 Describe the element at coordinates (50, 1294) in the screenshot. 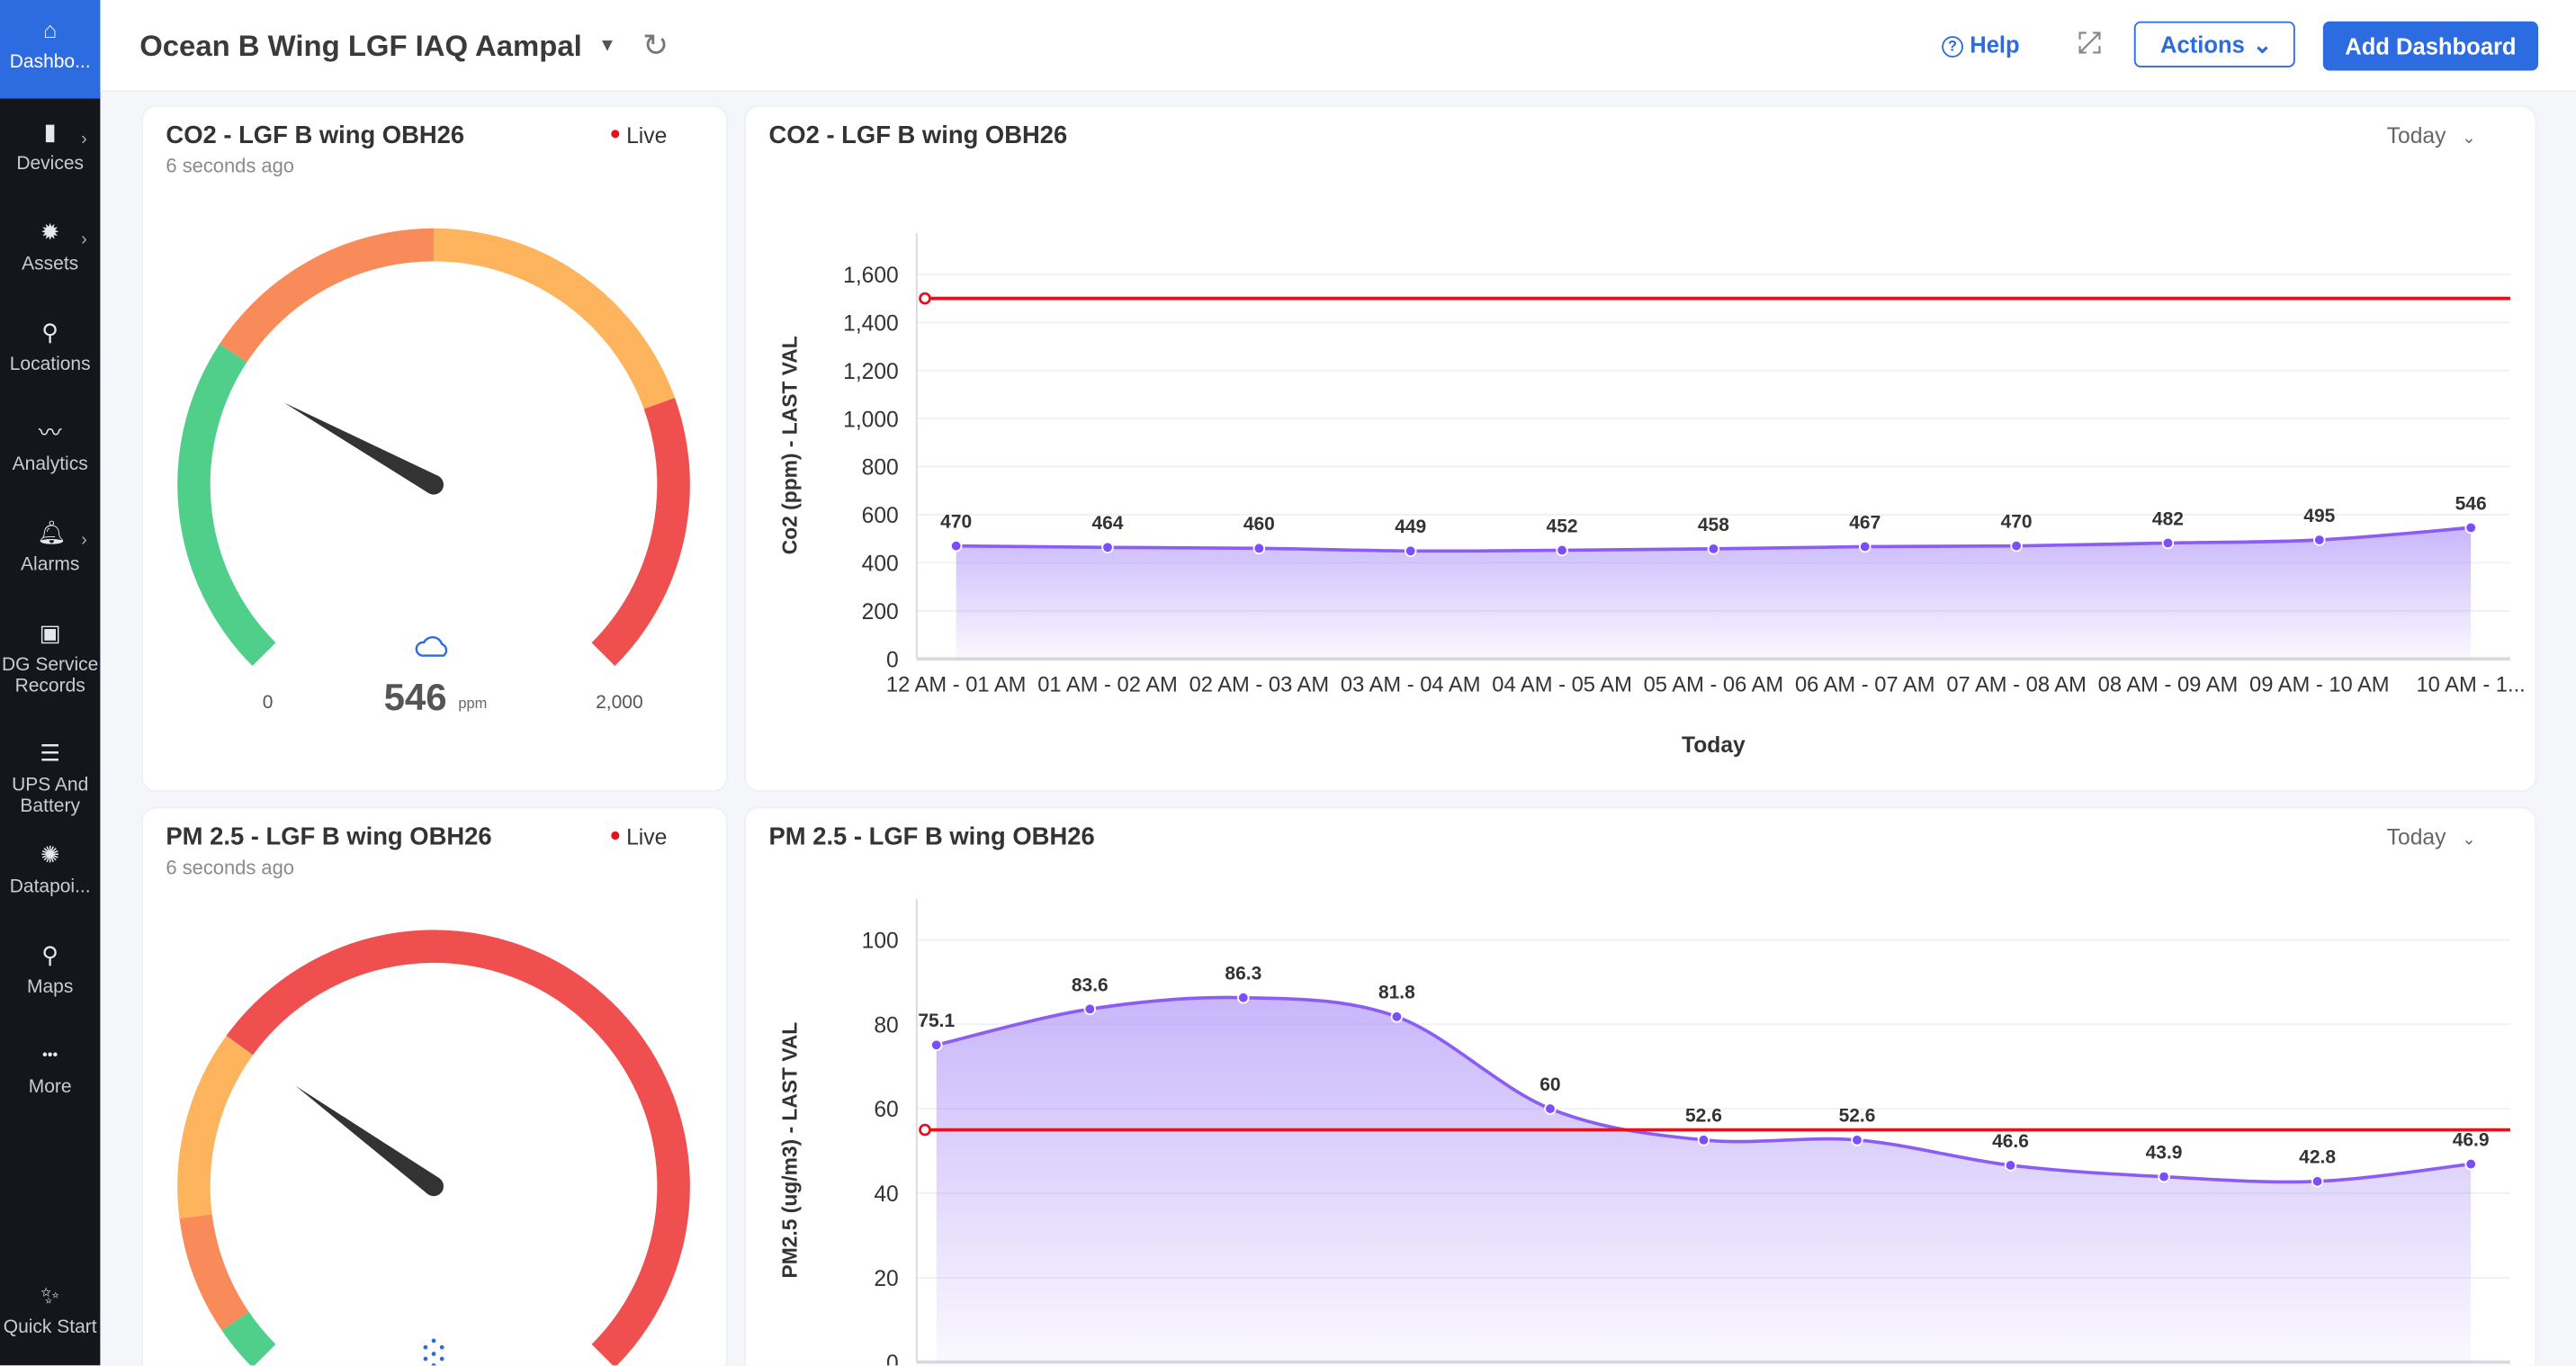

I see `magic-wand-icon: ✨︎` at that location.